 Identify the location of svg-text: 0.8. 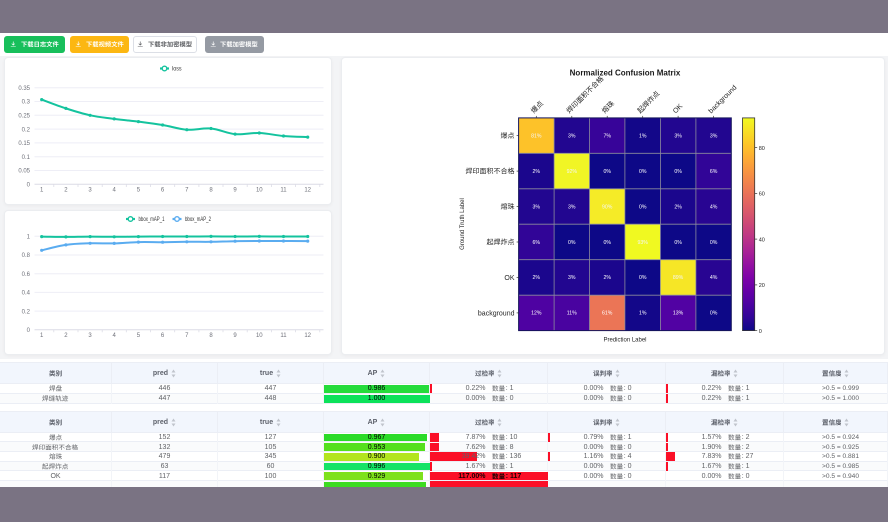
(25, 256).